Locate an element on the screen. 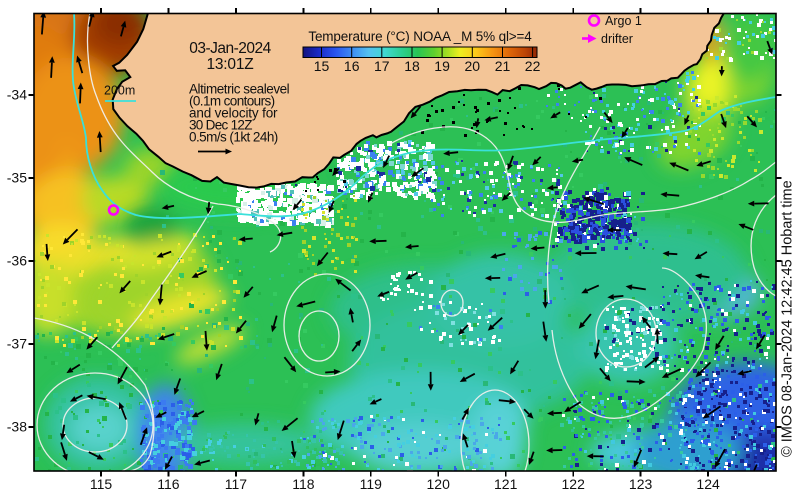 Image resolution: width=800 pixels, height=500 pixels. svg-text: -38 is located at coordinates (17, 427).